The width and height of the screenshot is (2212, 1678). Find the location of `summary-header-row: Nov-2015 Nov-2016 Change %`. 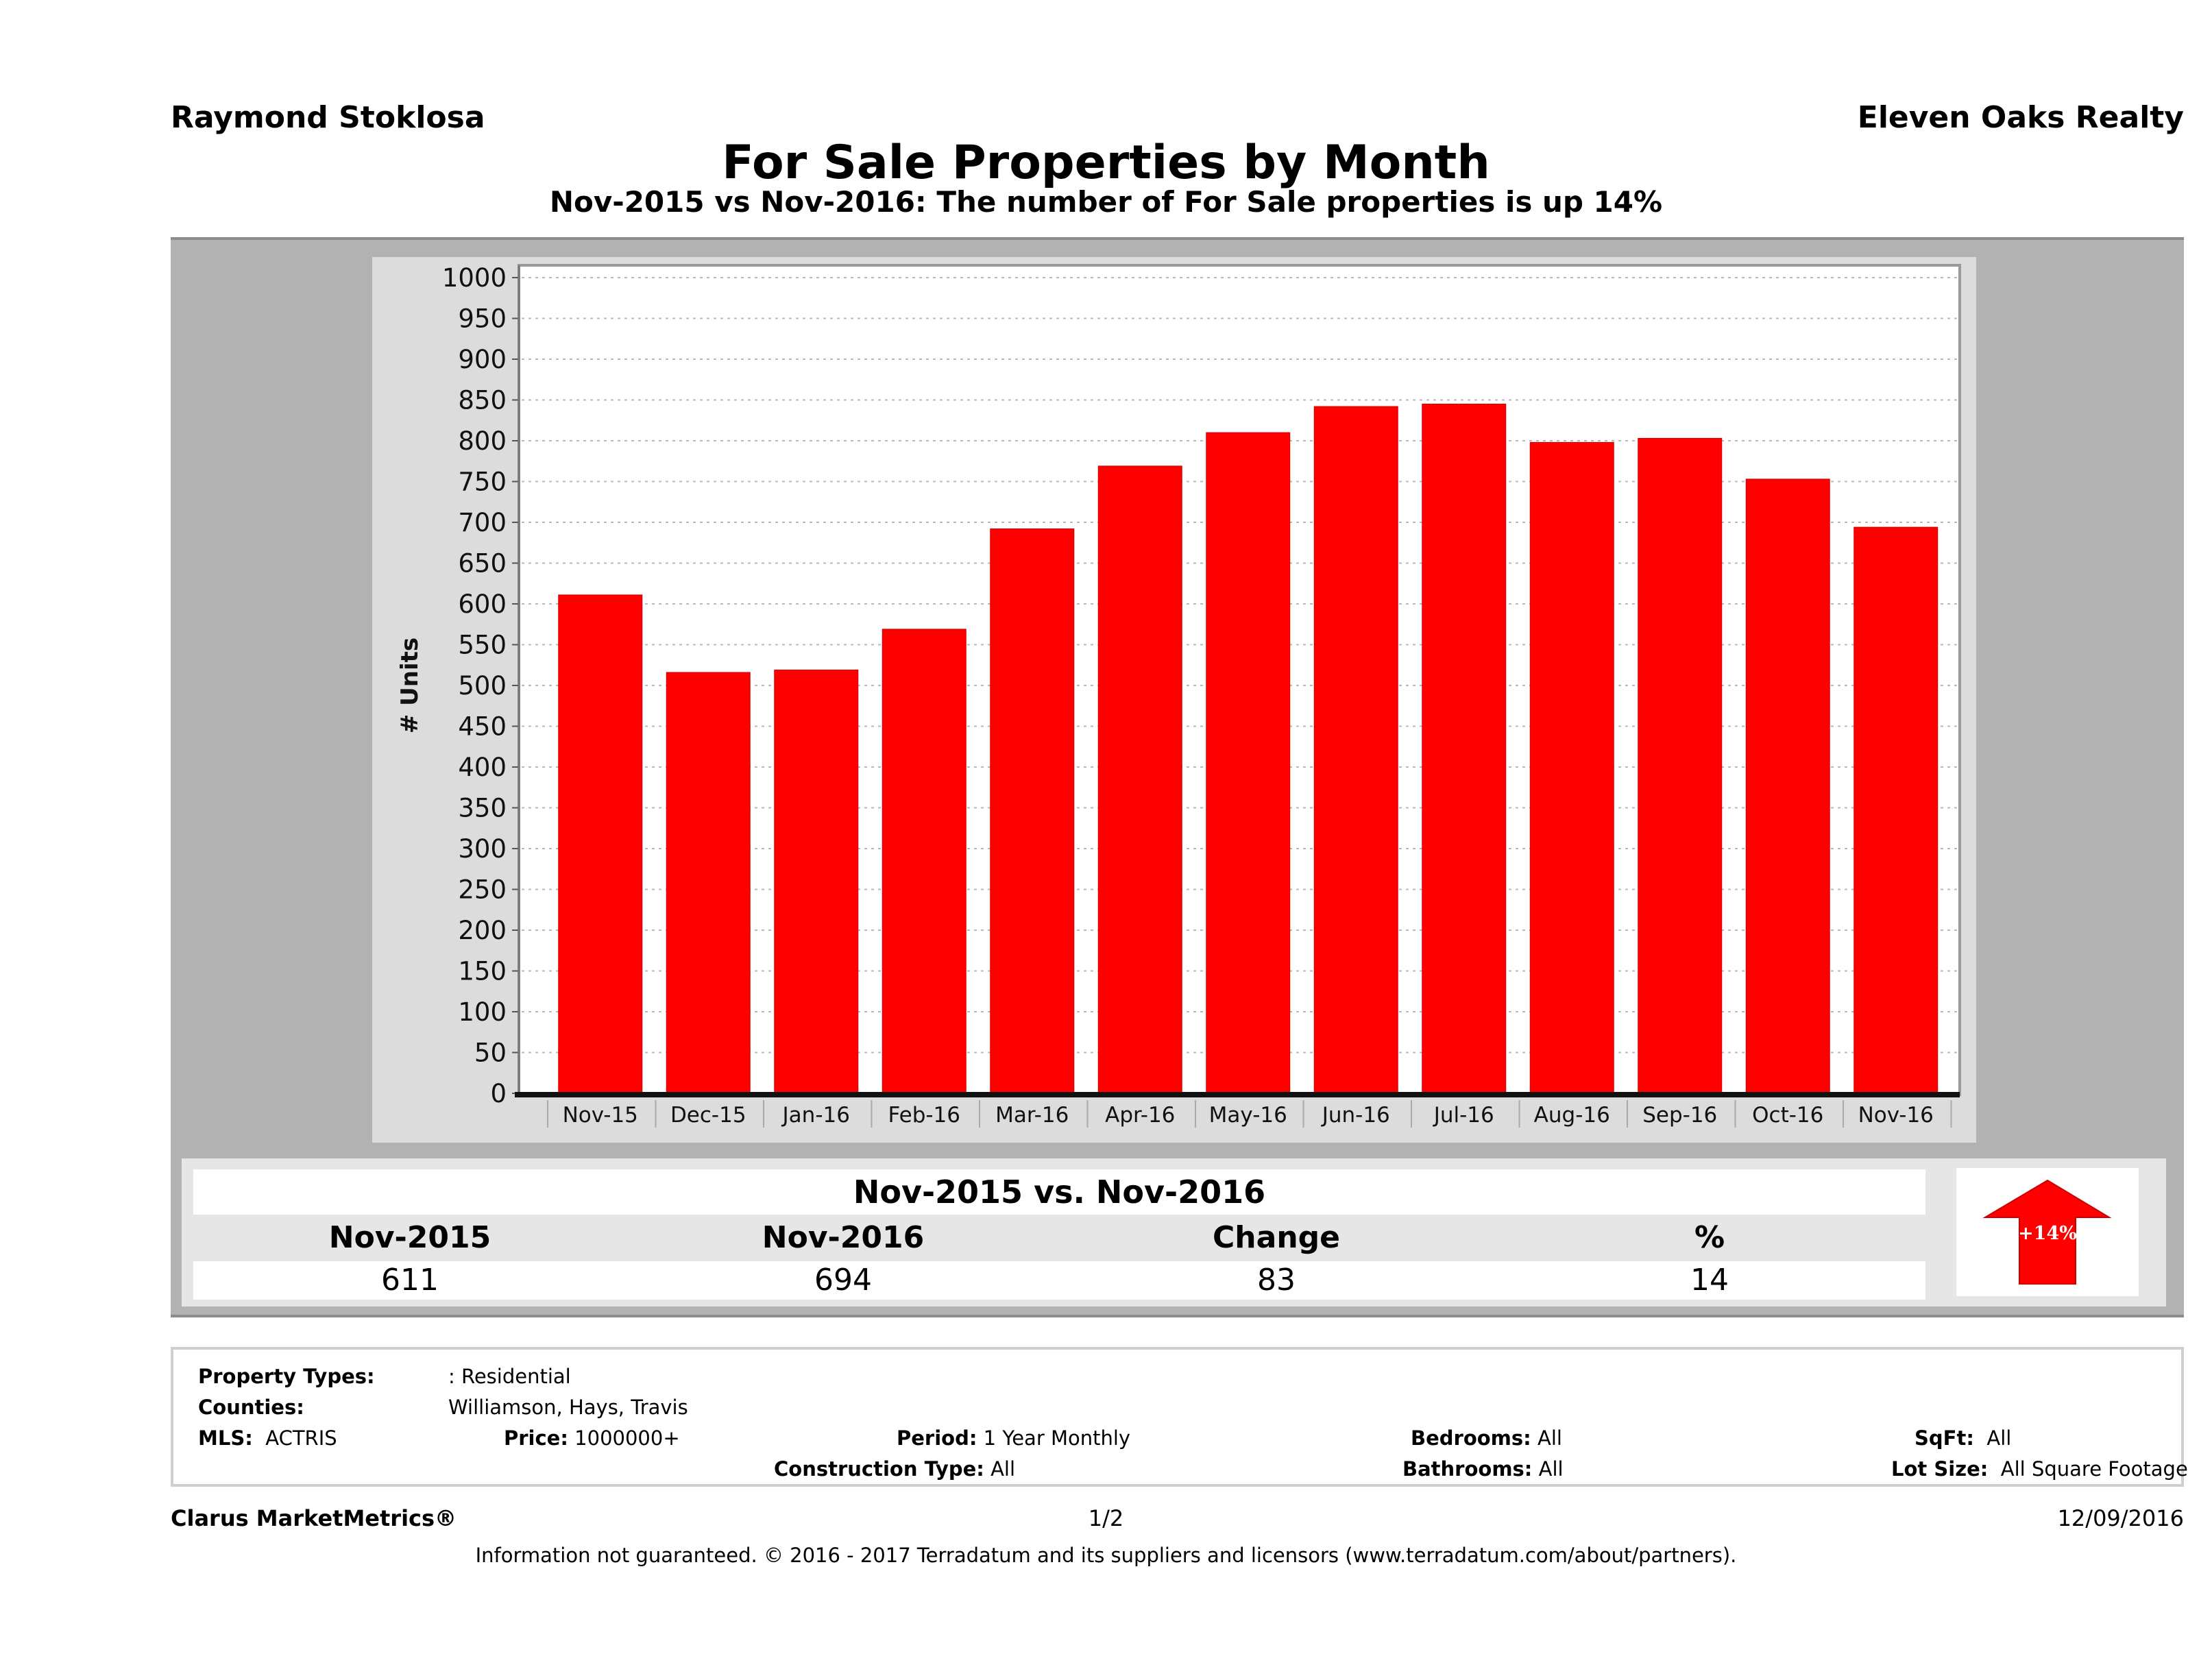

summary-header-row: Nov-2015 Nov-2016 Change % is located at coordinates (1059, 1238).